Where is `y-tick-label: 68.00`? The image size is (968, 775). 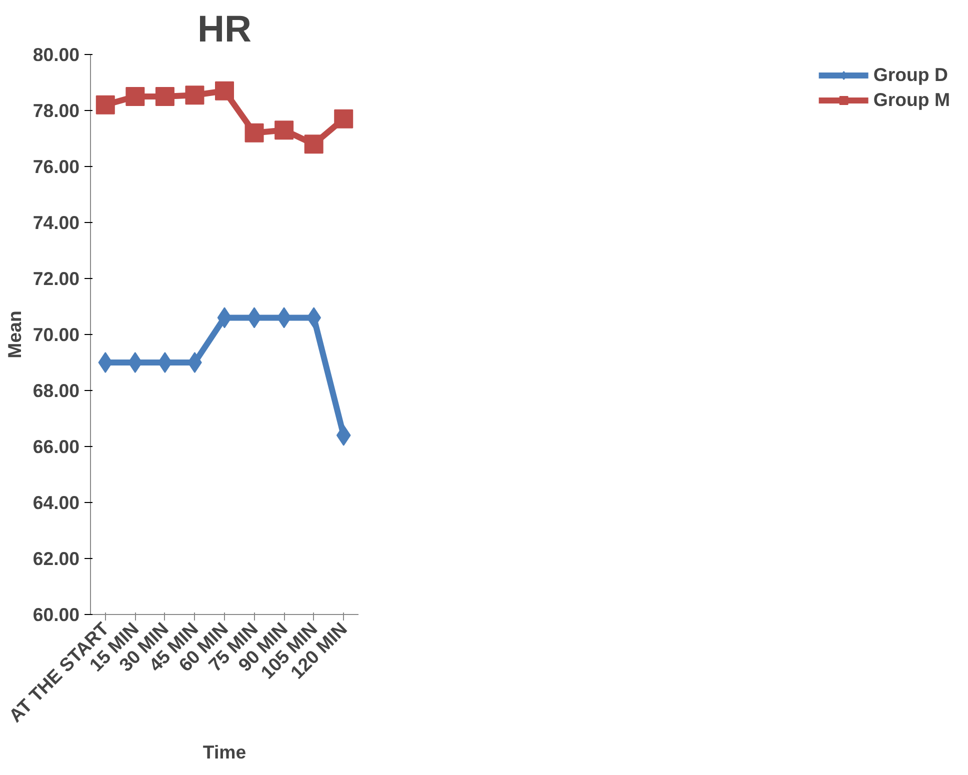
y-tick-label: 68.00 is located at coordinates (56, 390).